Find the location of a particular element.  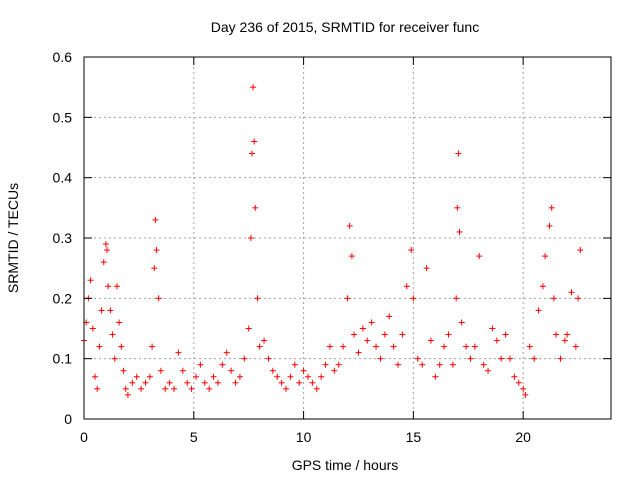

y-tick-label: 0.6 is located at coordinates (63, 57).